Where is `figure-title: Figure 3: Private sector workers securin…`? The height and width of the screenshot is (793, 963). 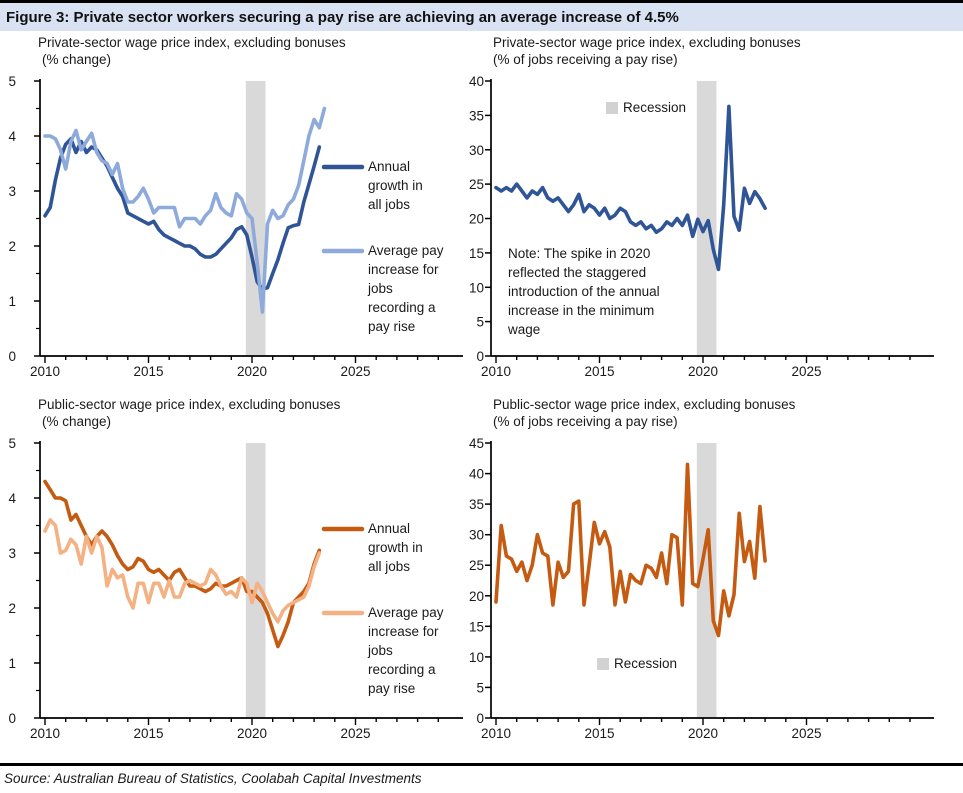 figure-title: Figure 3: Private sector workers securin… is located at coordinates (342, 17).